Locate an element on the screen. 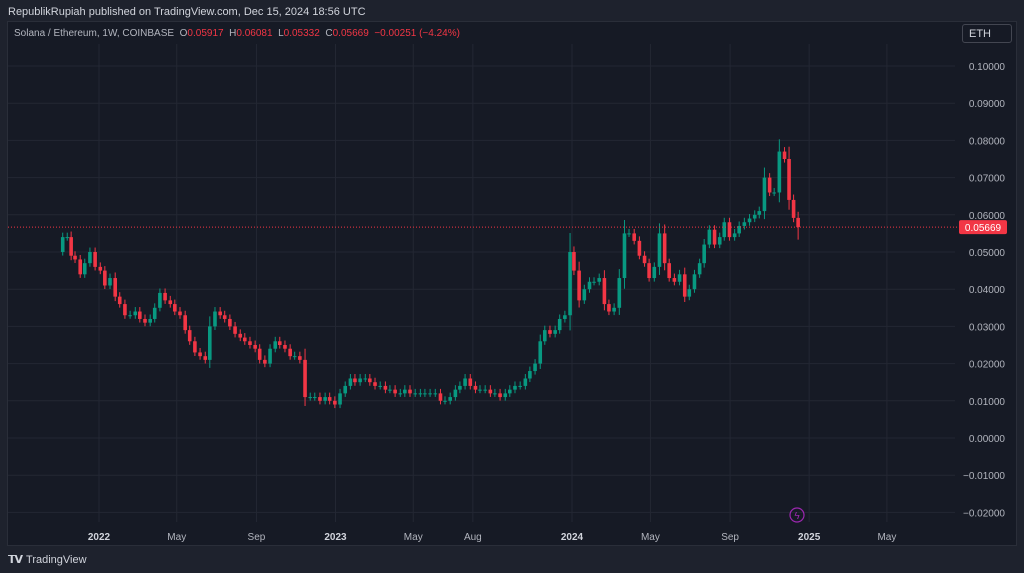 The height and width of the screenshot is (573, 1024). tradingview-brand: 𝗧𝗩 TradingView is located at coordinates (47, 560).